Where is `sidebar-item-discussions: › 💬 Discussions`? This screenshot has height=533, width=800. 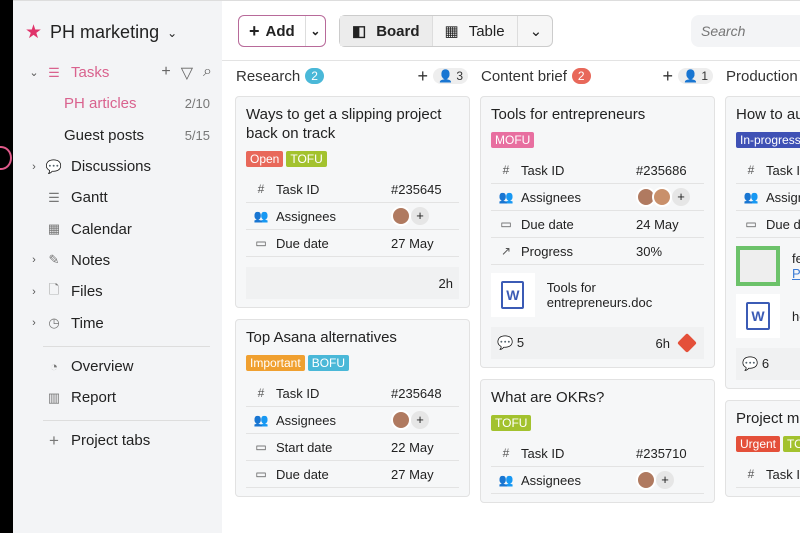
sidebar-item-discussions: › 💬 Discussions is located at coordinates (117, 166).